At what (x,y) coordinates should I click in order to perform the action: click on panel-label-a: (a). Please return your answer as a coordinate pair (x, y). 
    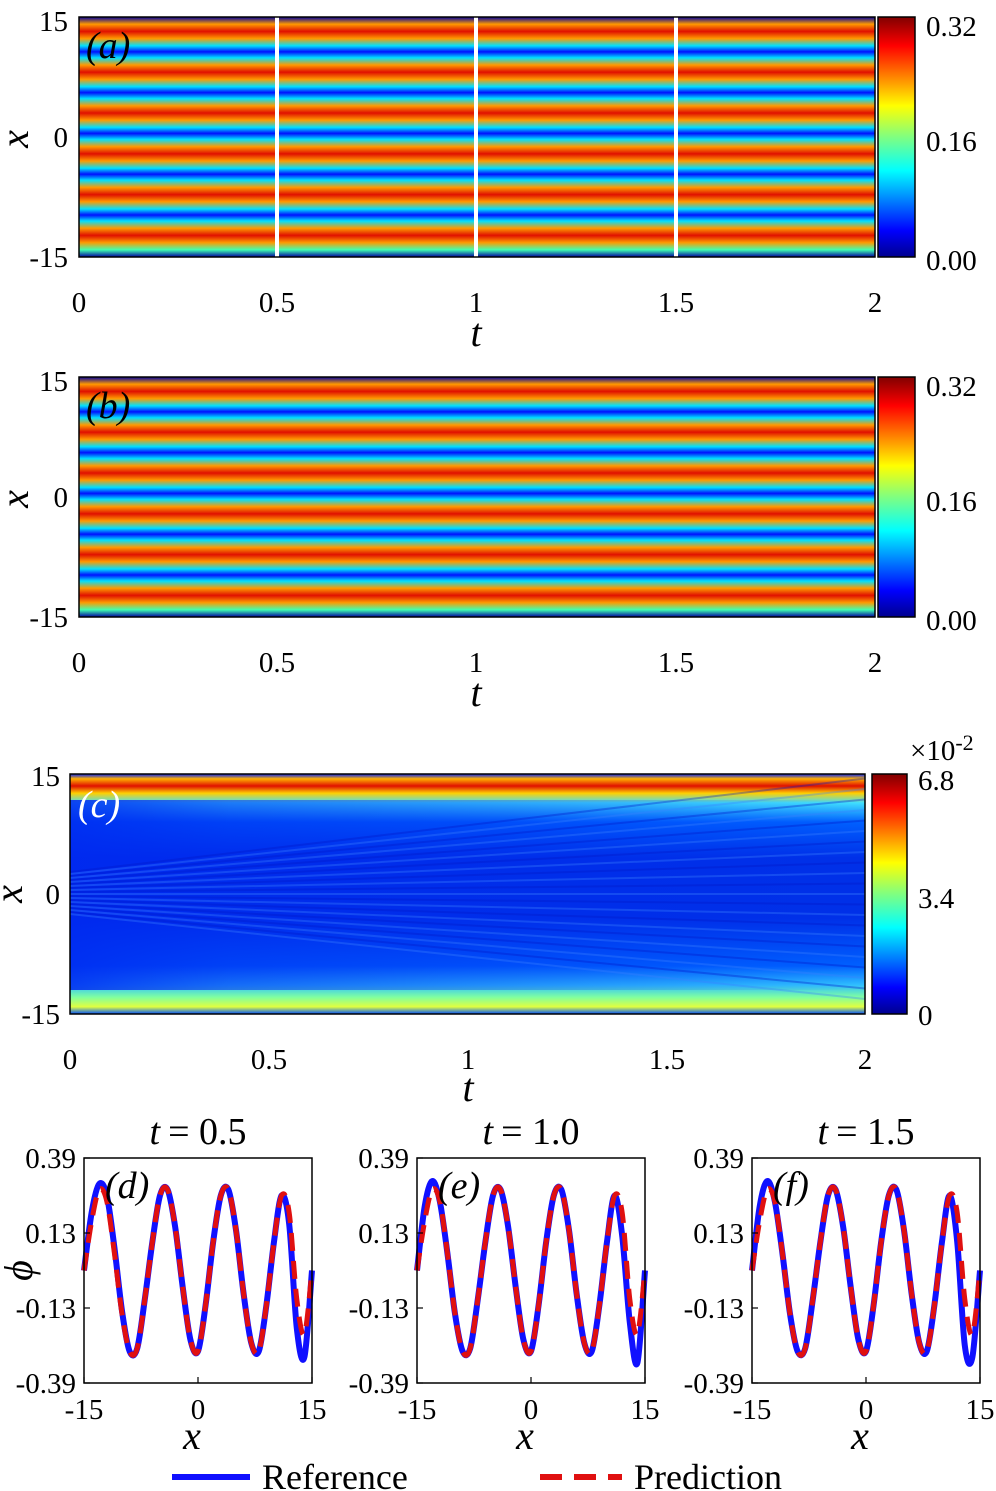
    Looking at the image, I should click on (108, 46).